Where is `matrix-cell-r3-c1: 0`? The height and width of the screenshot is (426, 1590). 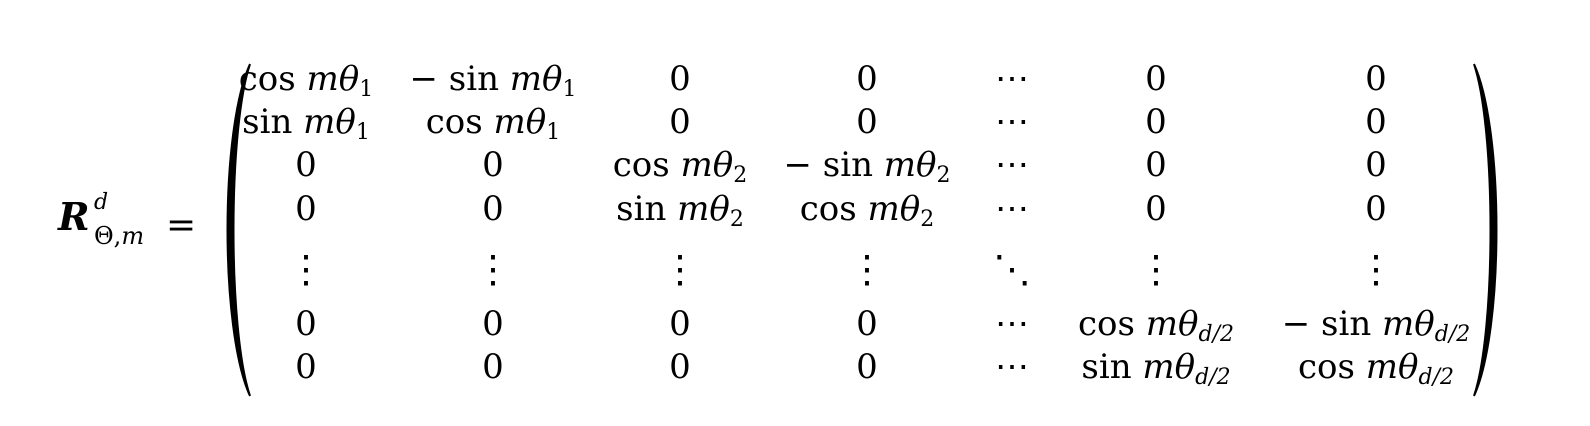 matrix-cell-r3-c1: 0 is located at coordinates (306, 165).